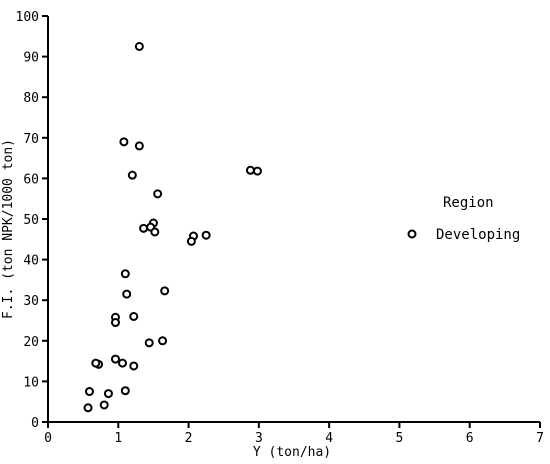  Describe the element at coordinates (463, 219) in the screenshot. I see `legend: Region Developing` at that location.